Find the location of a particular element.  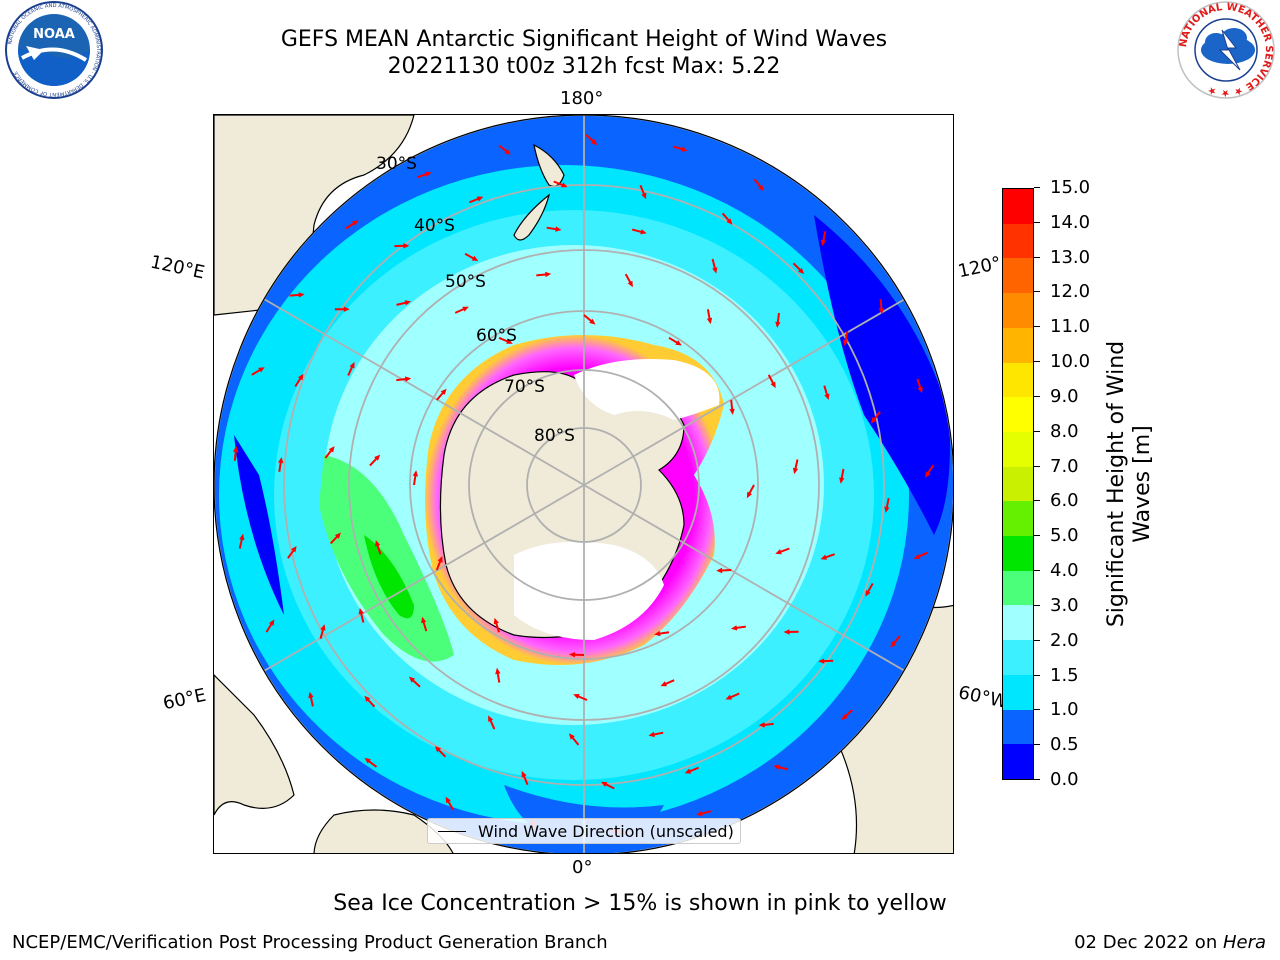

land-nz-south is located at coordinates (532, 217).